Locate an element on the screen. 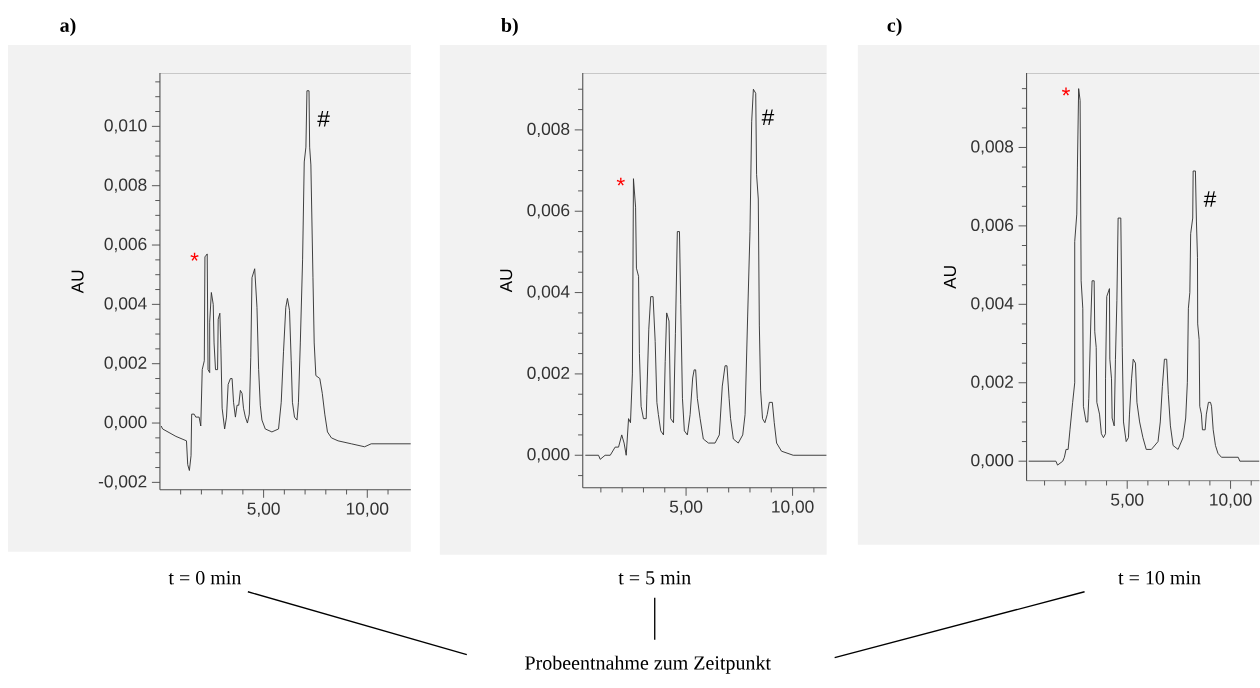 The height and width of the screenshot is (688, 1260). line-series is located at coordinates (285, 281).